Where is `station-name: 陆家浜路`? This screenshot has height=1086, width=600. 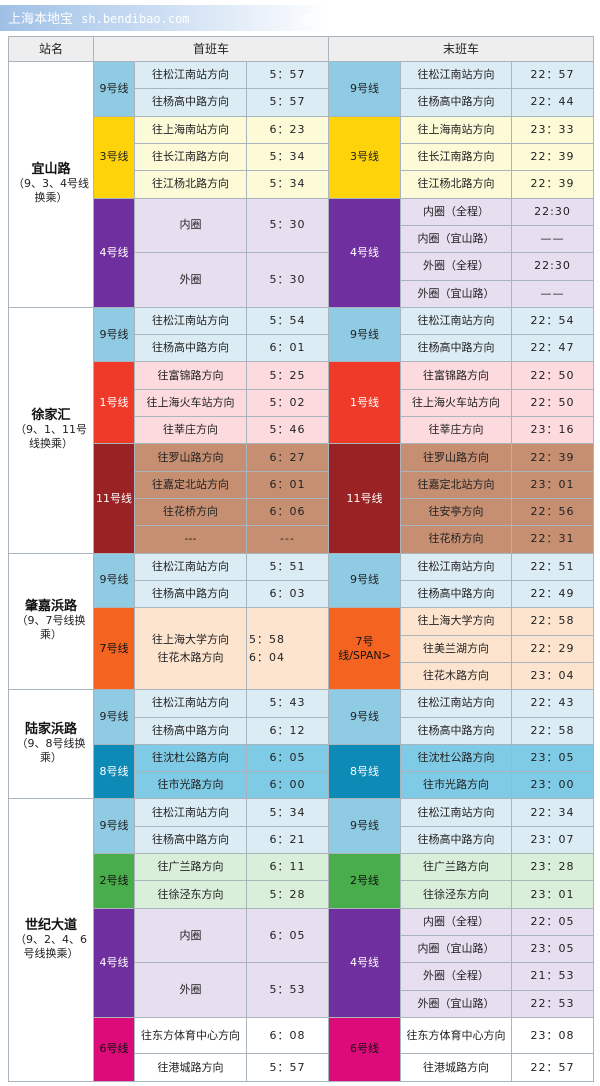 station-name: 陆家浜路 is located at coordinates (50, 730).